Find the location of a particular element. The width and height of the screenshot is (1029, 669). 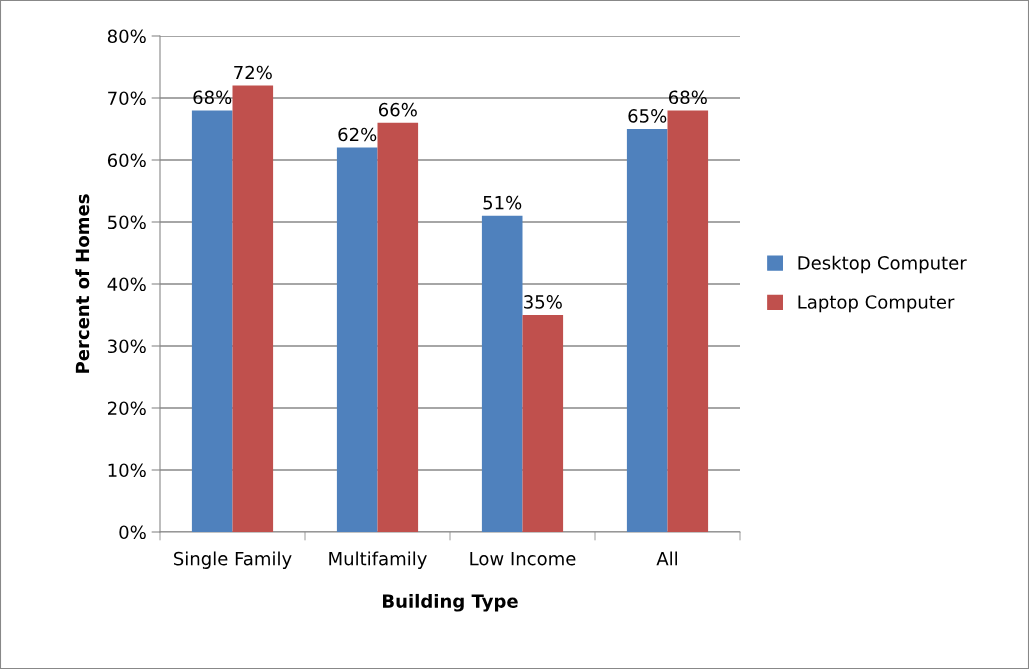

y-tick-label: 10% is located at coordinates (127, 470).